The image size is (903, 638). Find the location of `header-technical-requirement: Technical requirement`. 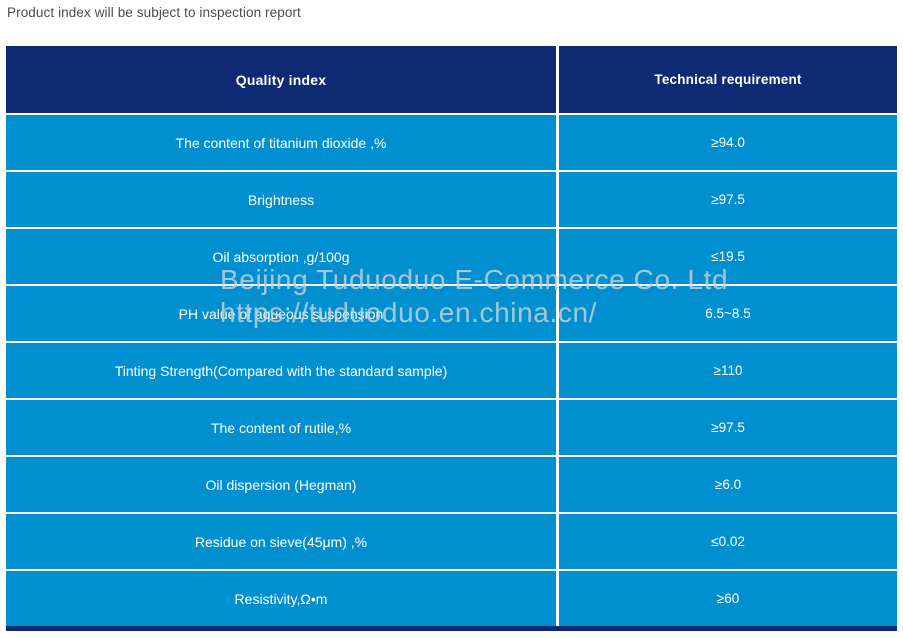

header-technical-requirement: Technical requirement is located at coordinates (728, 79).